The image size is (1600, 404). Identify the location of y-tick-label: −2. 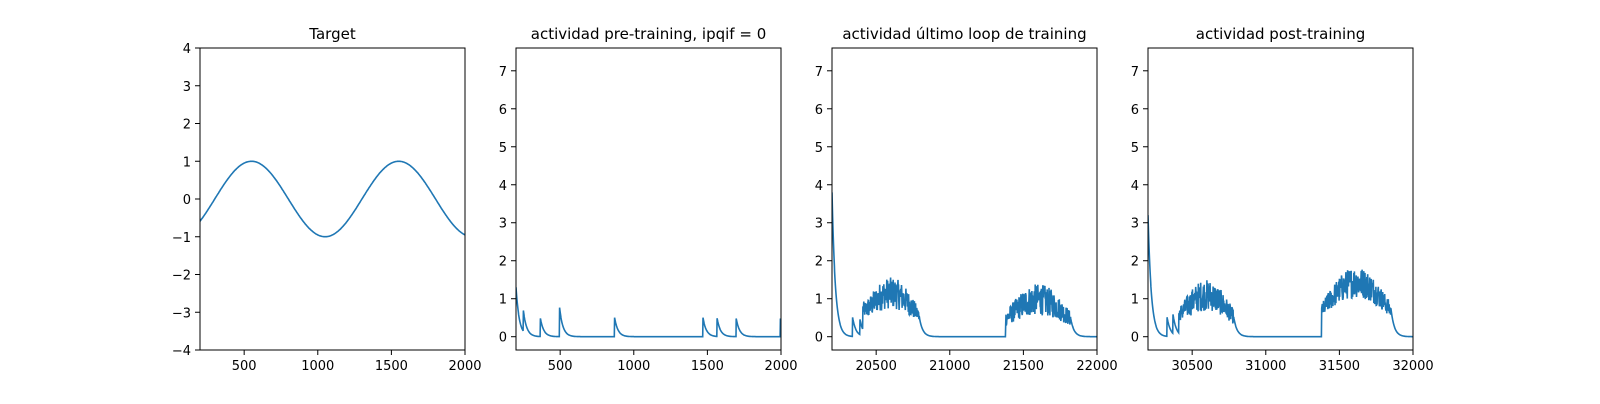
(181, 276).